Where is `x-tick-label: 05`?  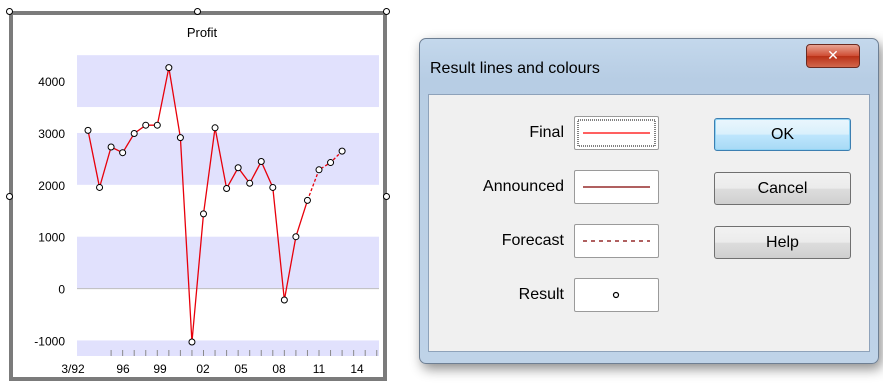 x-tick-label: 05 is located at coordinates (241, 369).